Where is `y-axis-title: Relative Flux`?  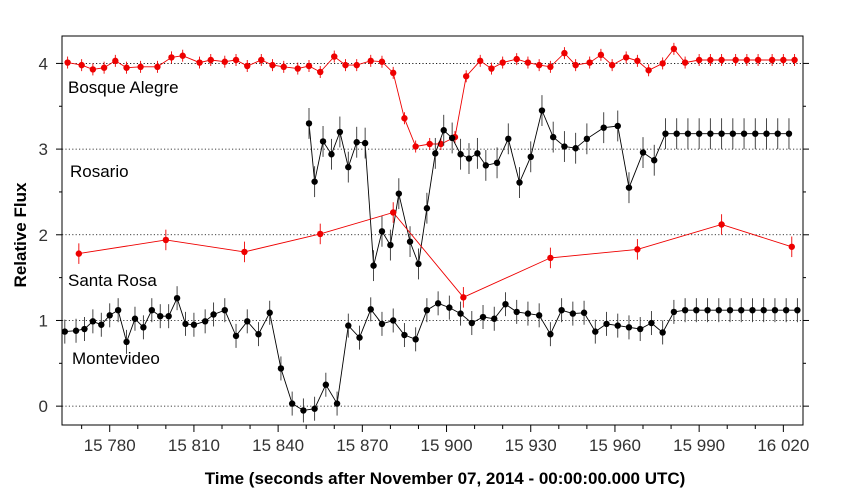 y-axis-title: Relative Flux is located at coordinates (20, 234).